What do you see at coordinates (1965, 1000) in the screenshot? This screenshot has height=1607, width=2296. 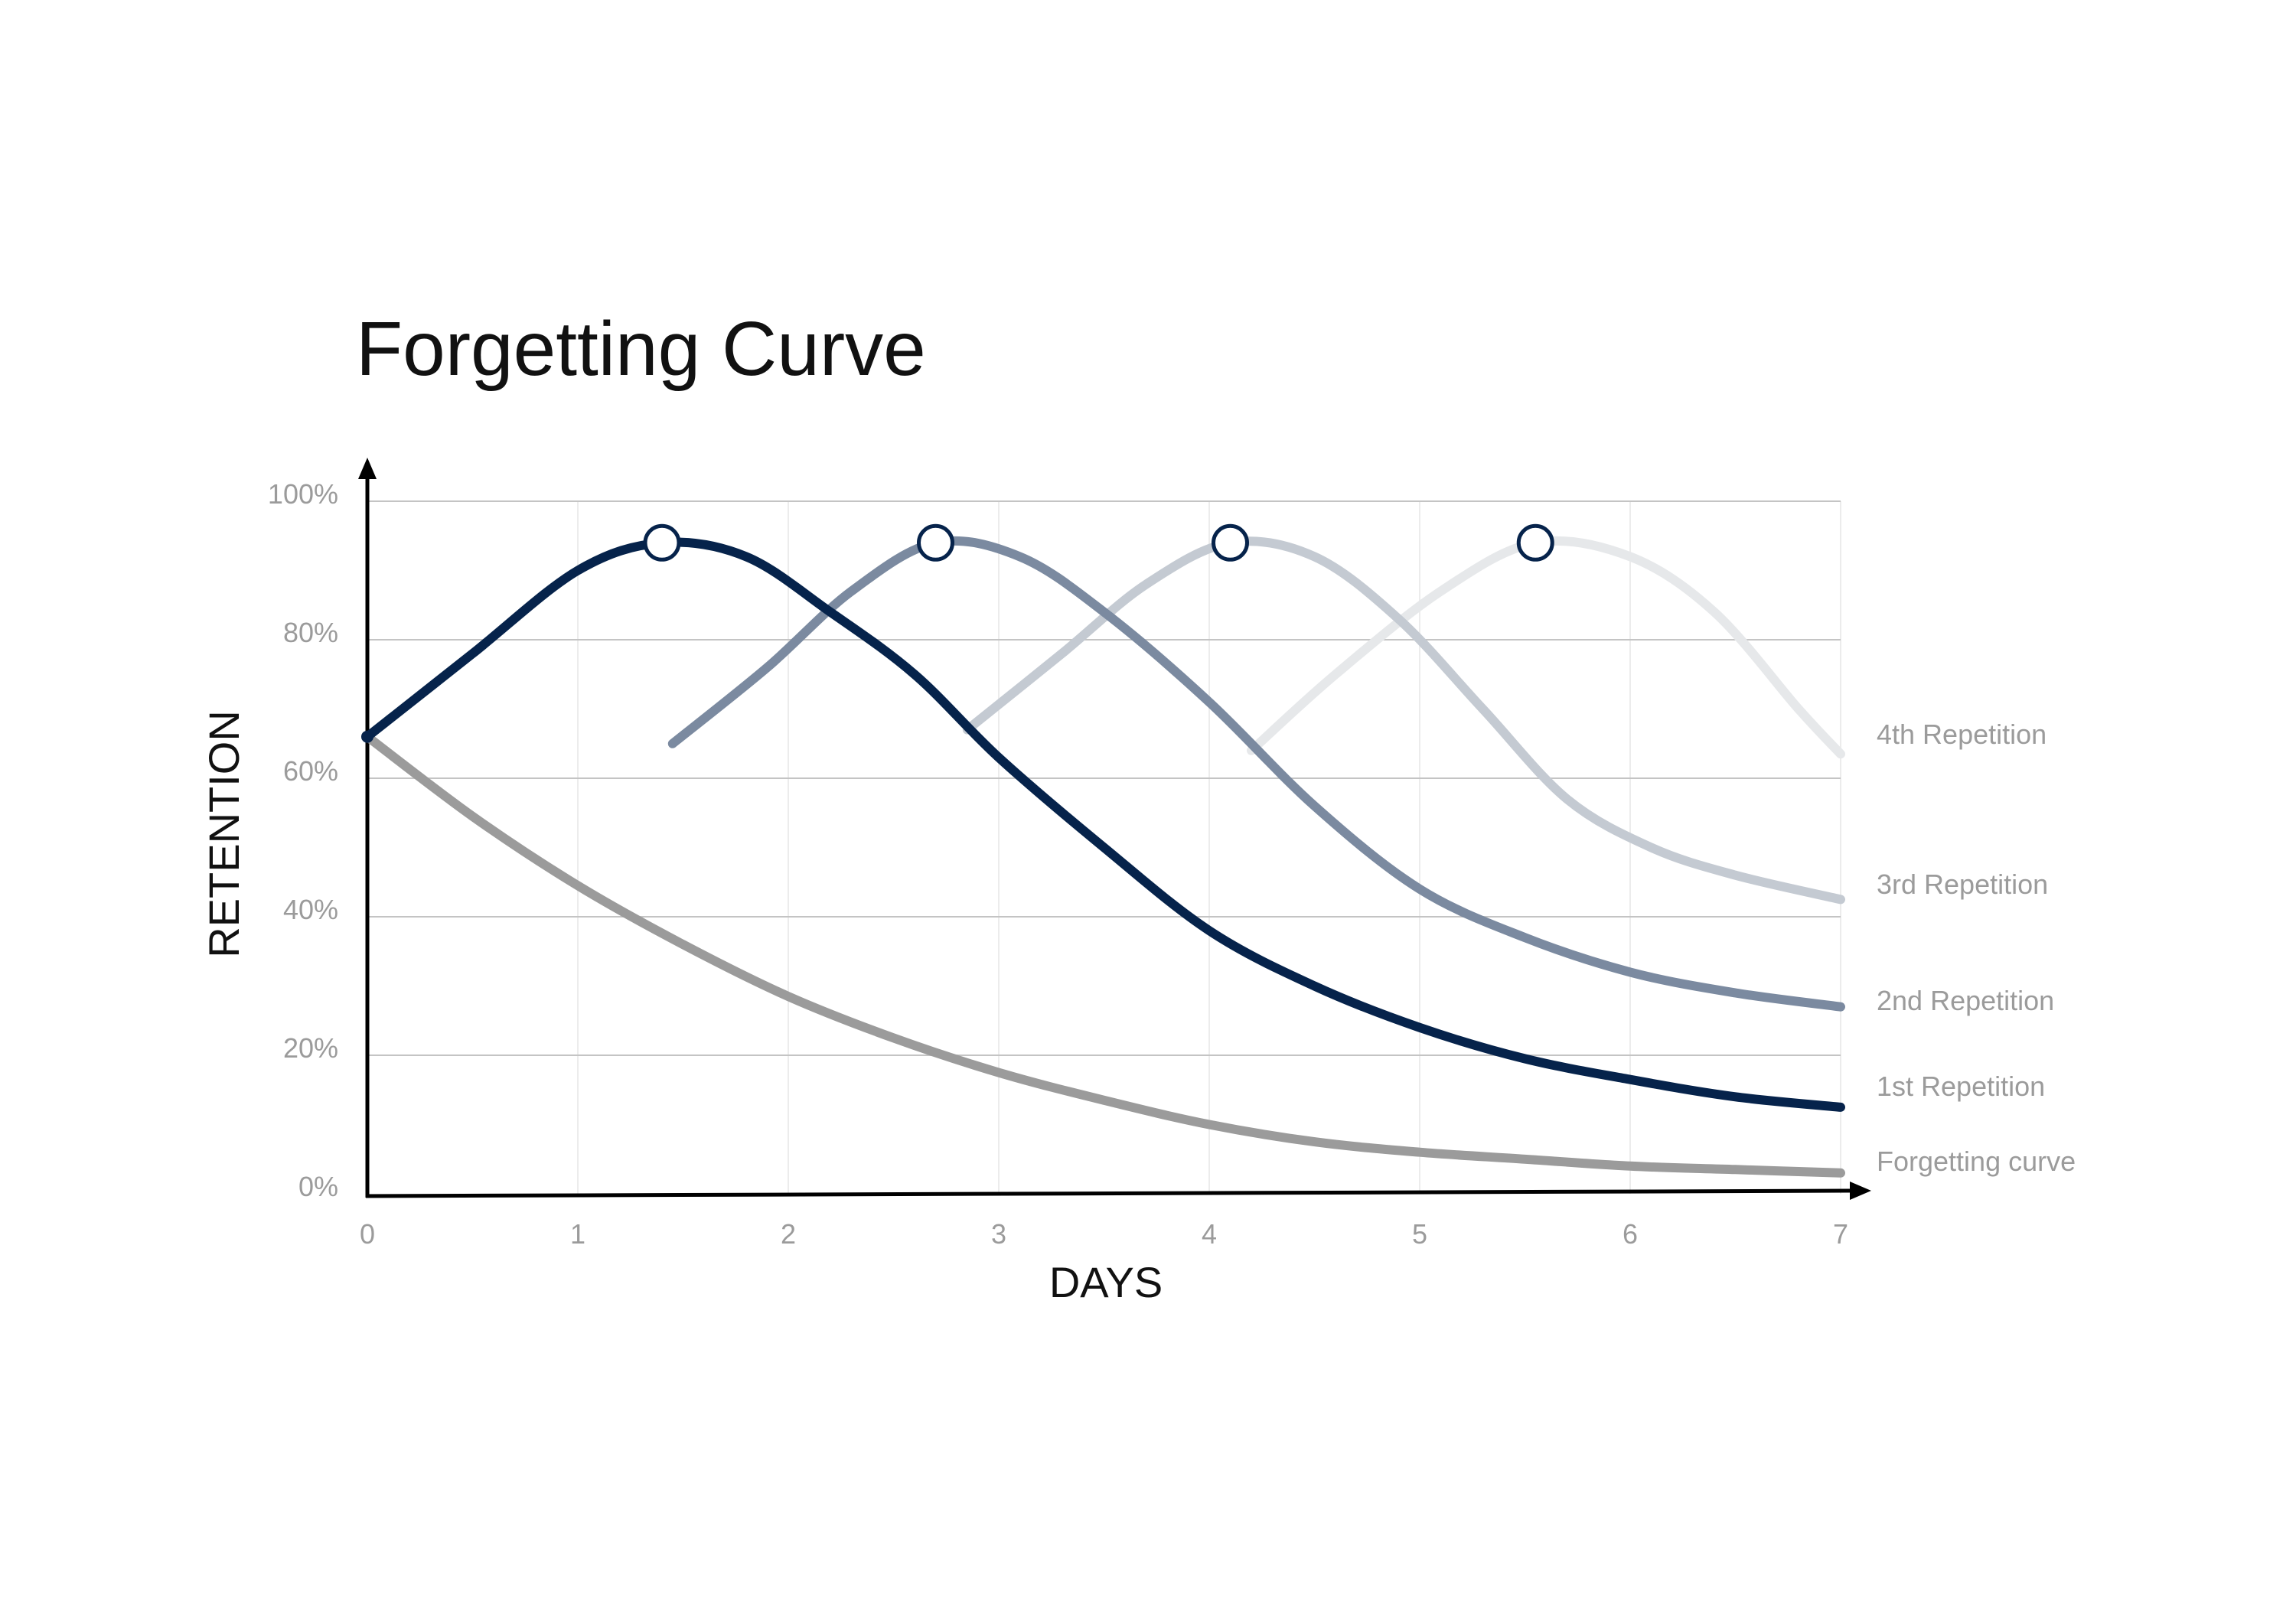 I see `series-label-2nd-repetition: 2nd Repetition` at bounding box center [1965, 1000].